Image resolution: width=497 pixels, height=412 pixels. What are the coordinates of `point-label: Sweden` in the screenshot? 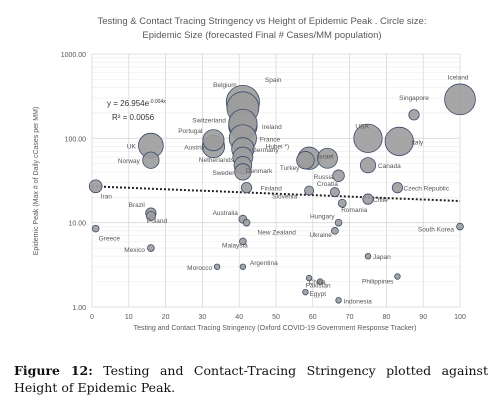 It's located at (224, 173).